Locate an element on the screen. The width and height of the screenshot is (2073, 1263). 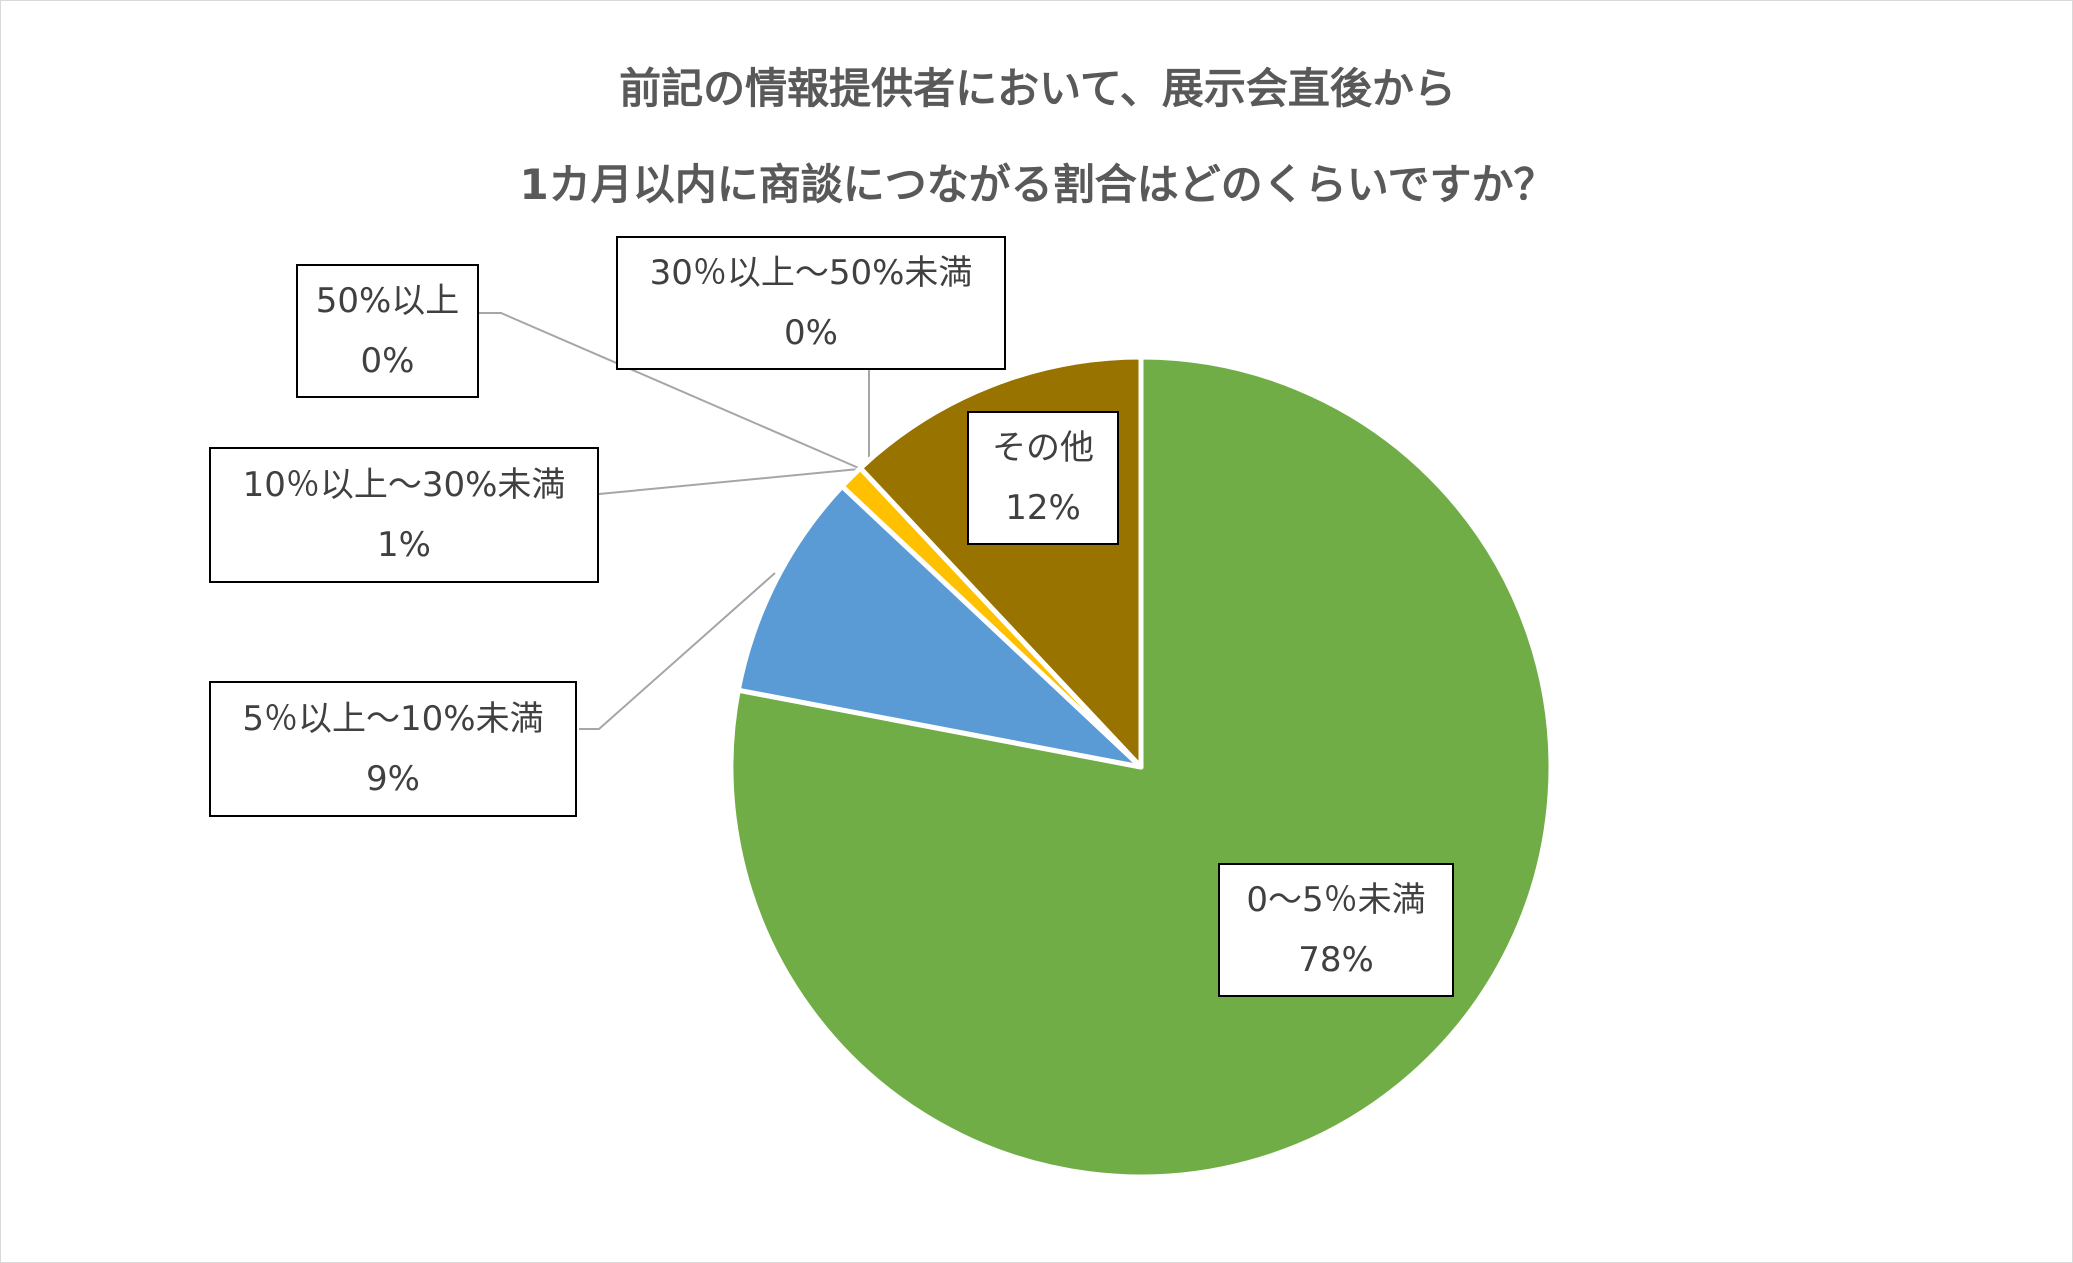
slice-value-50-plus: 0% is located at coordinates (387, 361).